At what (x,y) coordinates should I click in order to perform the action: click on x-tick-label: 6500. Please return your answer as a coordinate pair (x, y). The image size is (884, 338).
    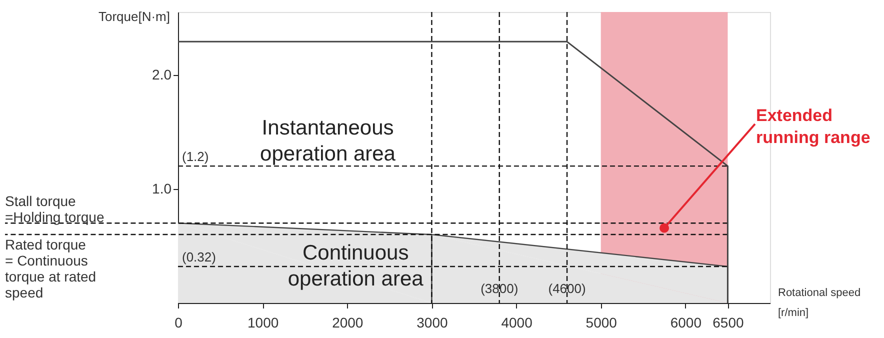
    Looking at the image, I should click on (728, 322).